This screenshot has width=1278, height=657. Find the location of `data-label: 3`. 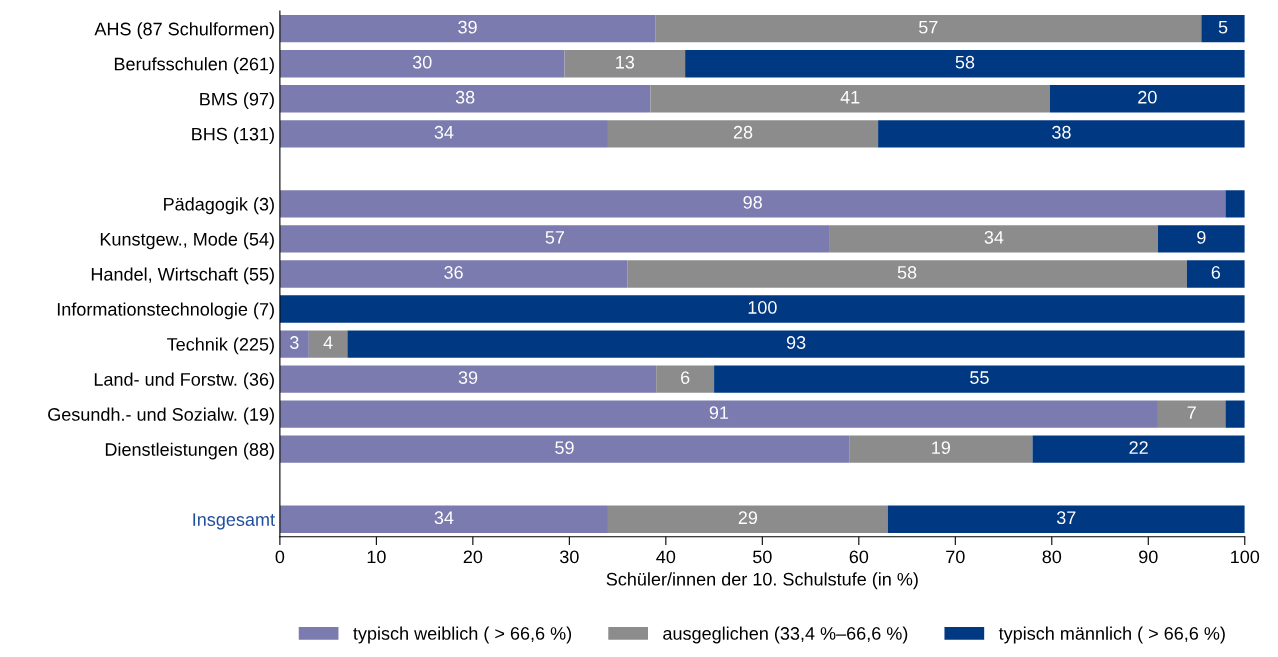

data-label: 3 is located at coordinates (294, 342).